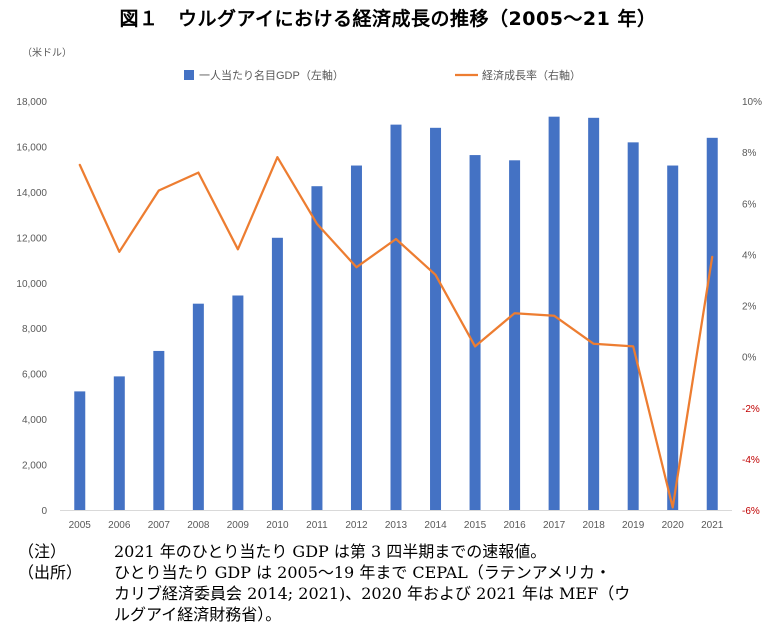  I want to click on x-axis-tick-label: 2014, so click(435, 525).